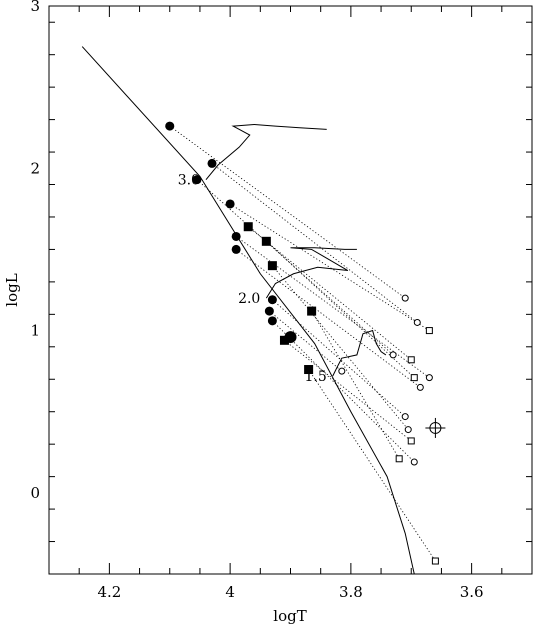 The height and width of the screenshot is (629, 533). Describe the element at coordinates (35, 168) in the screenshot. I see `y-tick-label: 2` at that location.